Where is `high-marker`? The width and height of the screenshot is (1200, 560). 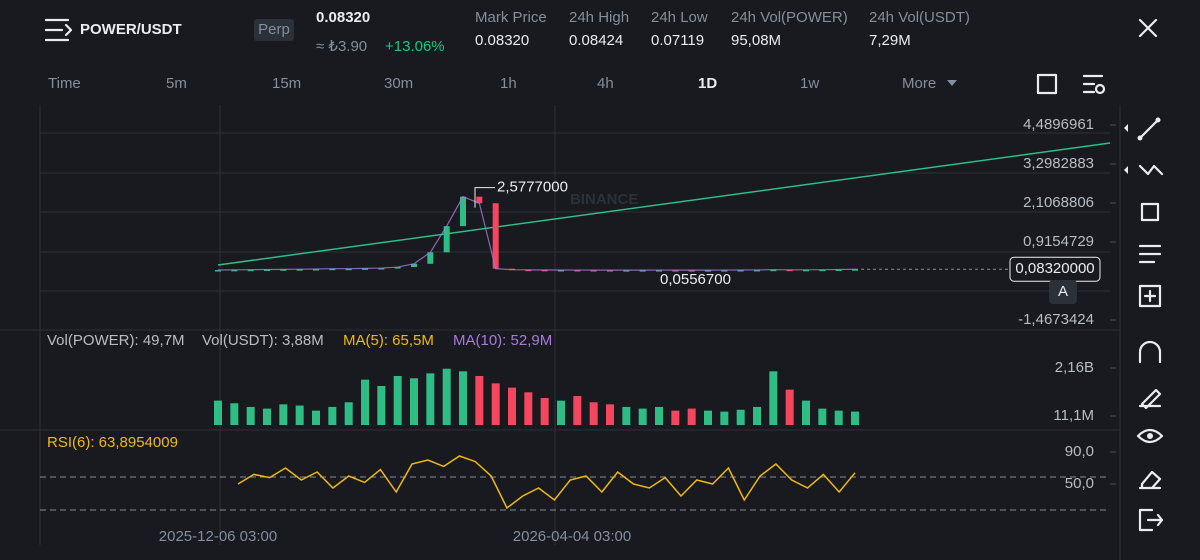
high-marker is located at coordinates (484, 197).